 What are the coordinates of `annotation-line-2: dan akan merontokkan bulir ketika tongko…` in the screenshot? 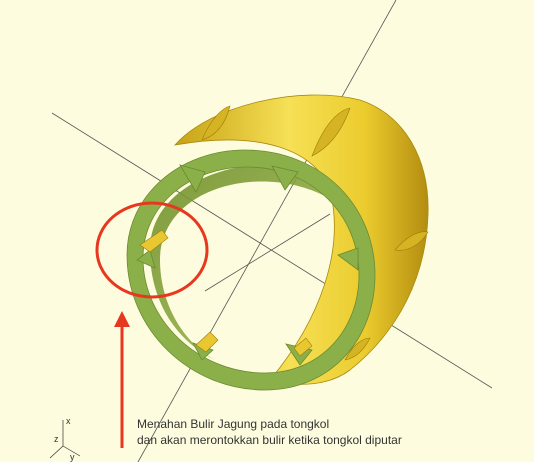 It's located at (269, 440).